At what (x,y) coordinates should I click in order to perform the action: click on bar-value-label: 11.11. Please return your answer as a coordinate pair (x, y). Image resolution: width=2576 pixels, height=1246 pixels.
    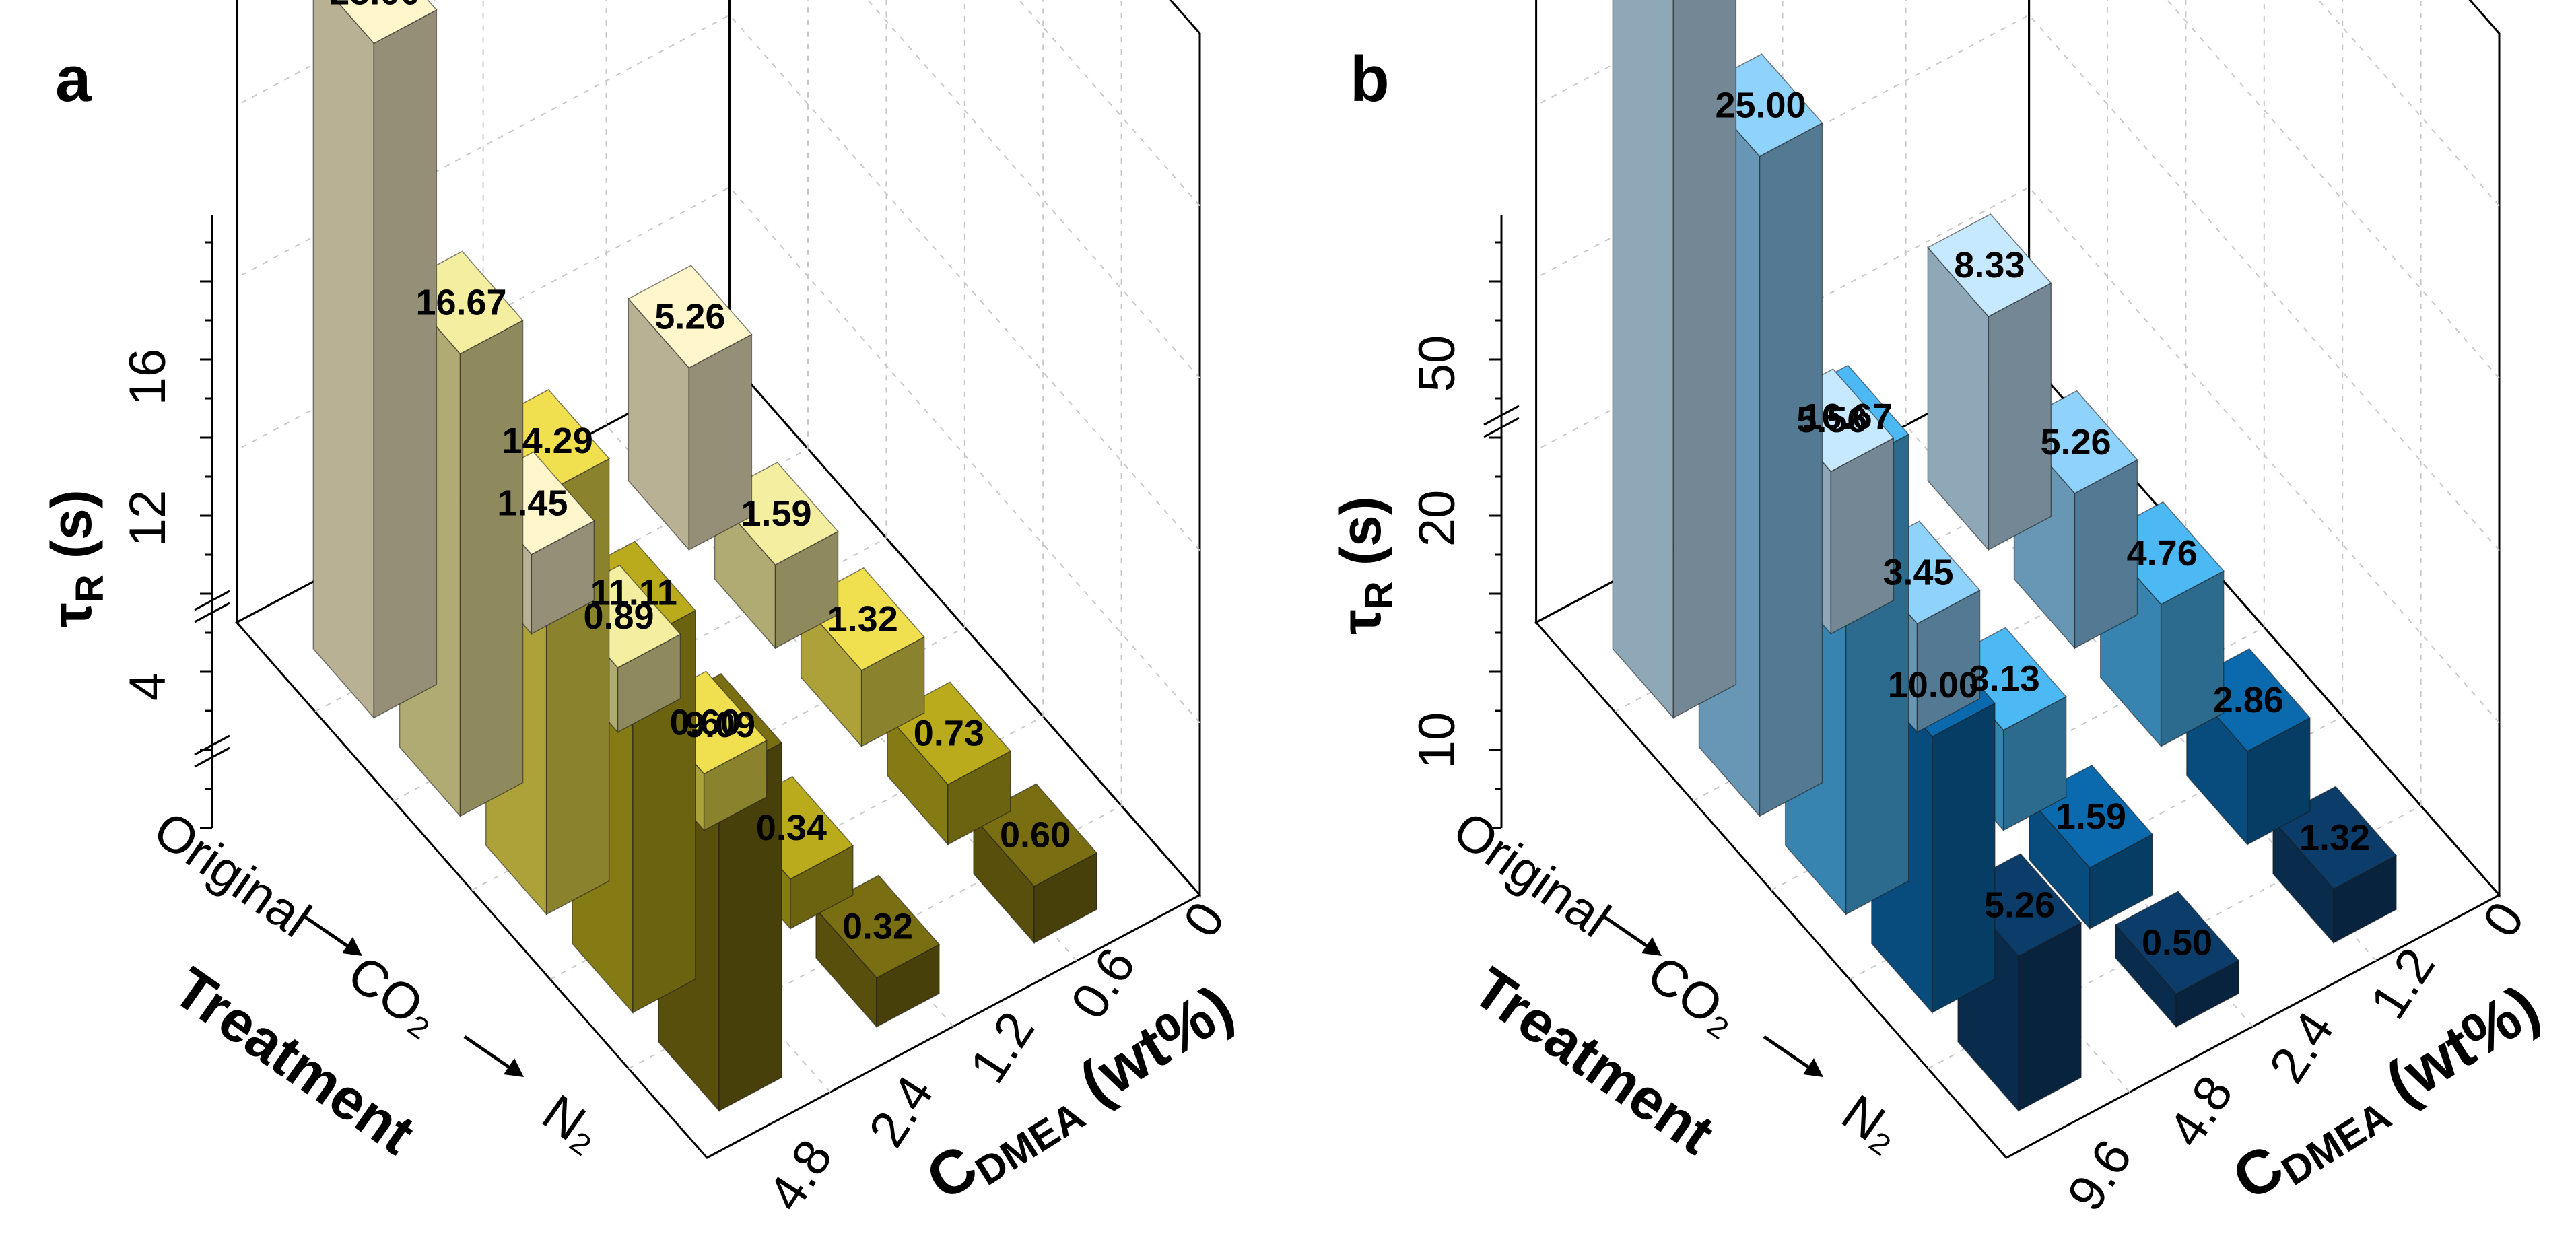
    Looking at the image, I should click on (633, 592).